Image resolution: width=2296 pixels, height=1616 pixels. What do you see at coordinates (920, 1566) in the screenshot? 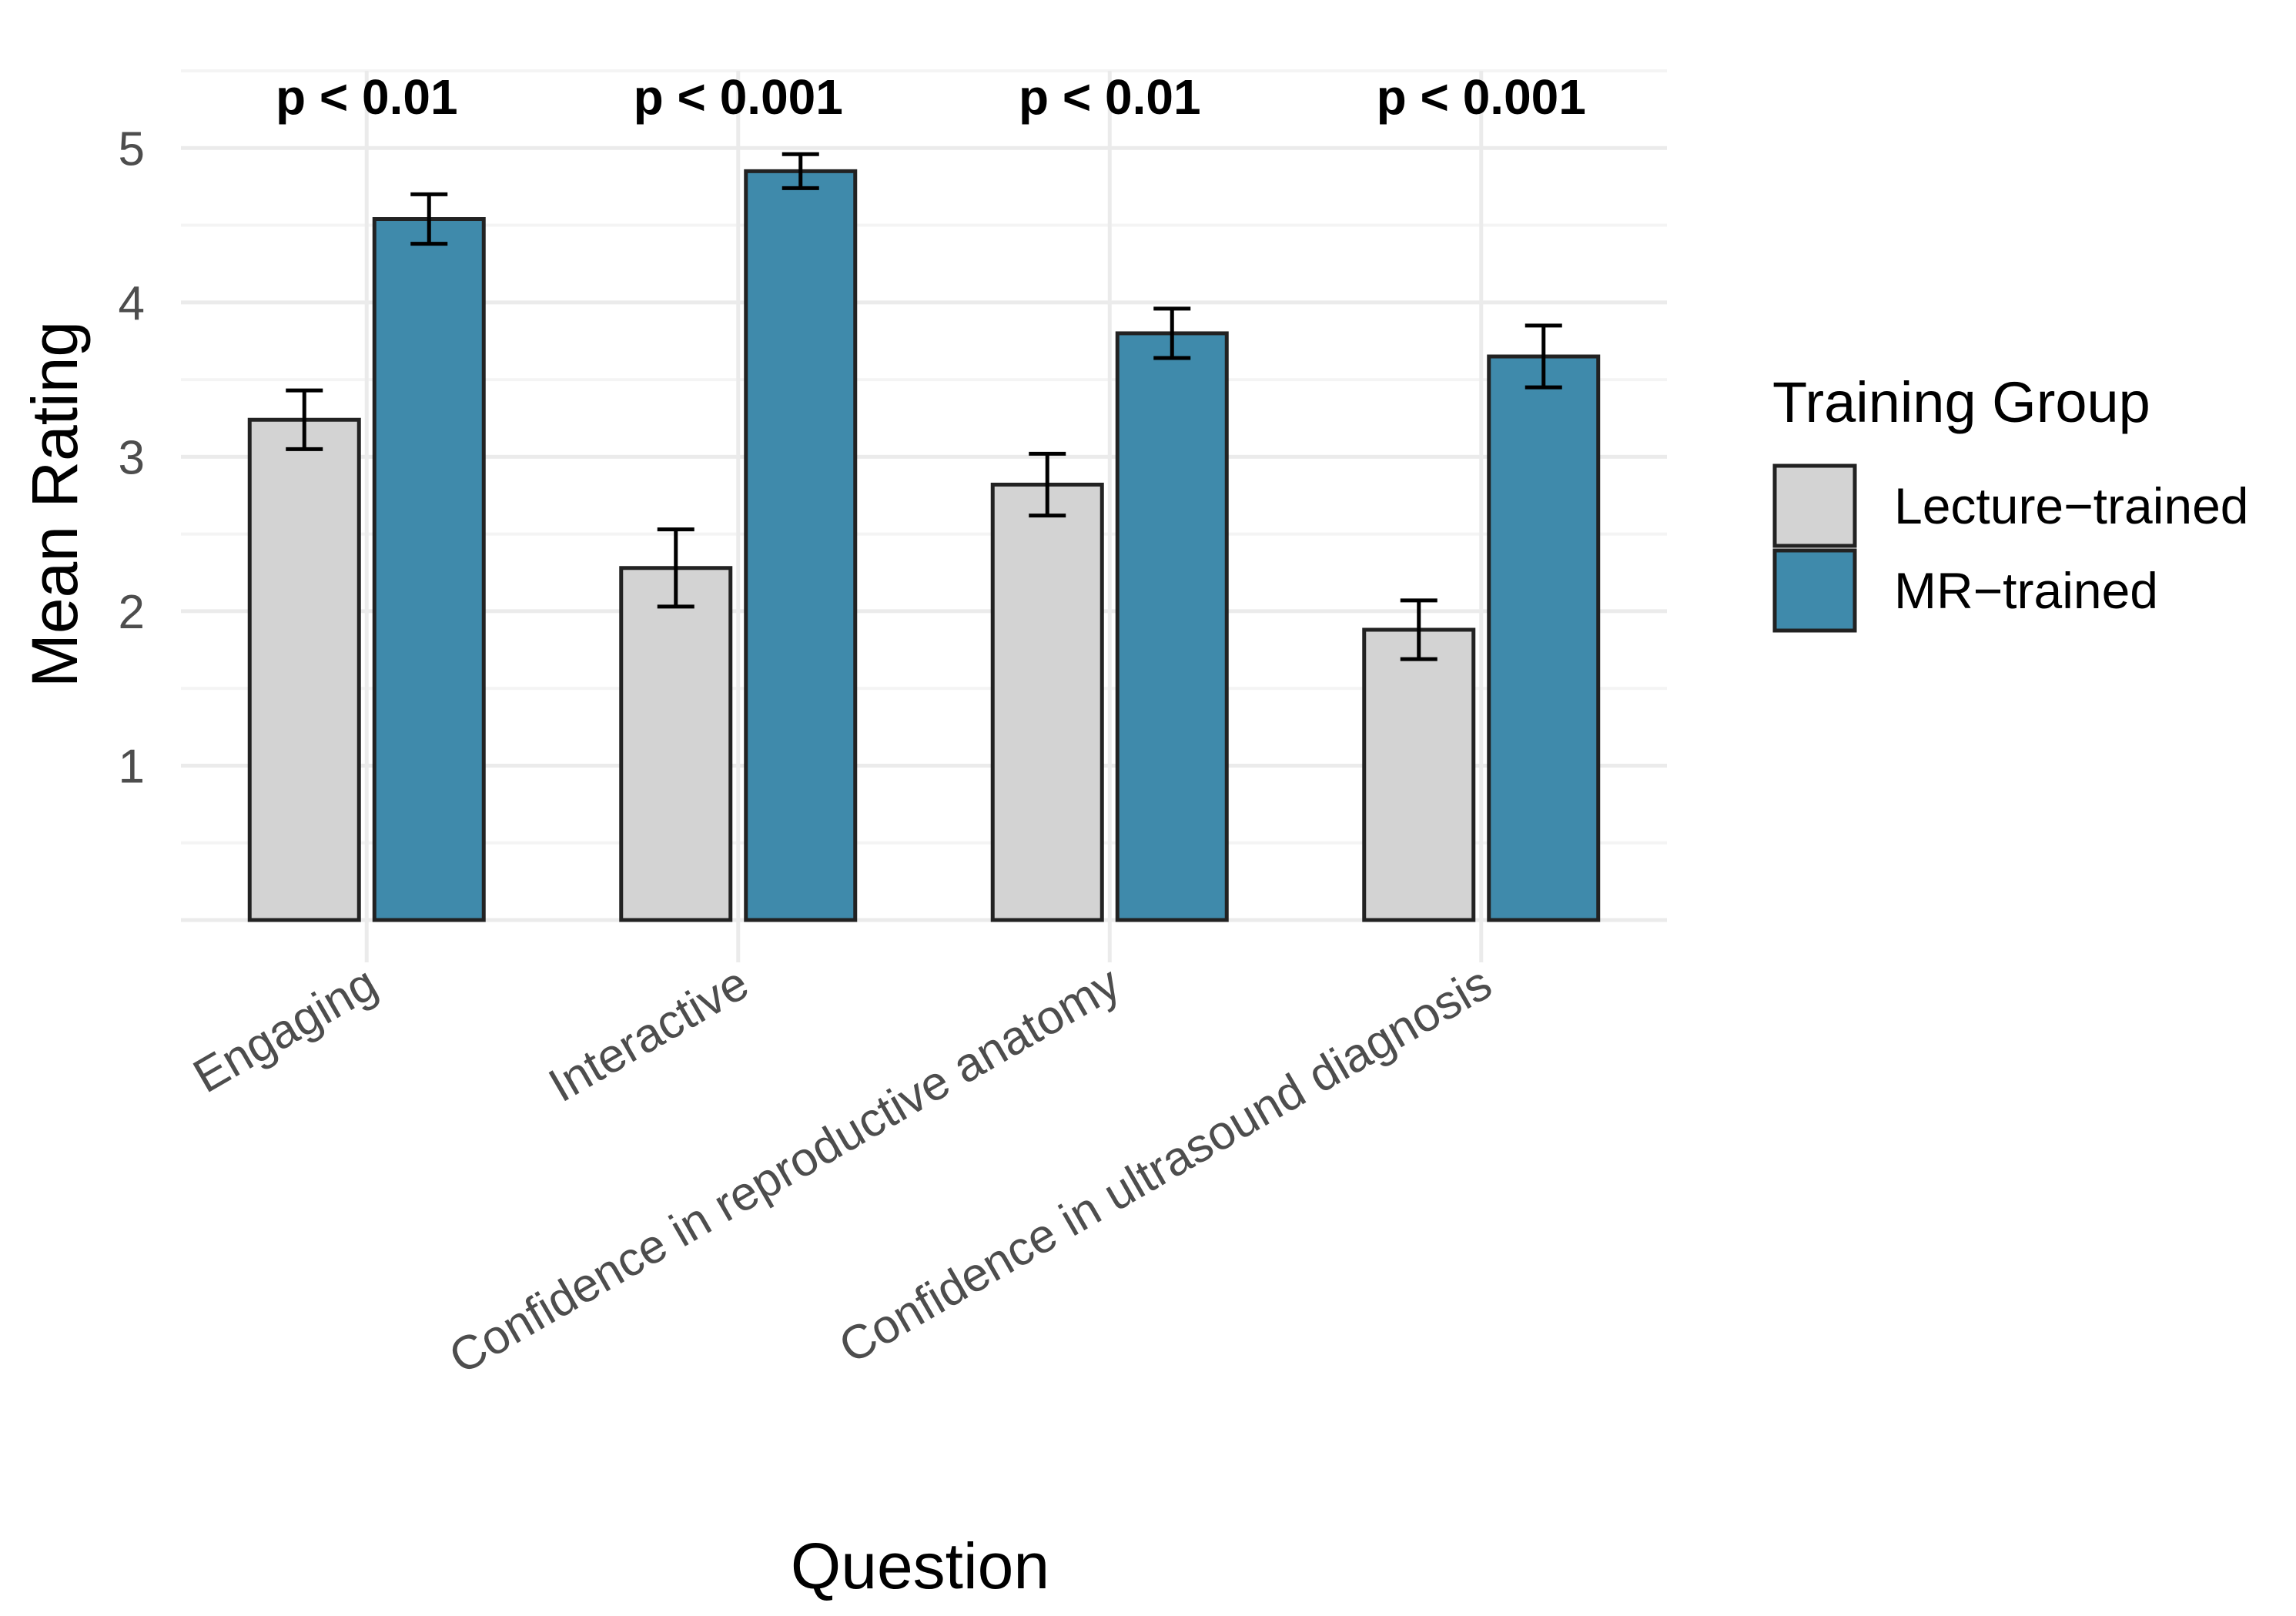
I see `x-axis-title: Question` at bounding box center [920, 1566].